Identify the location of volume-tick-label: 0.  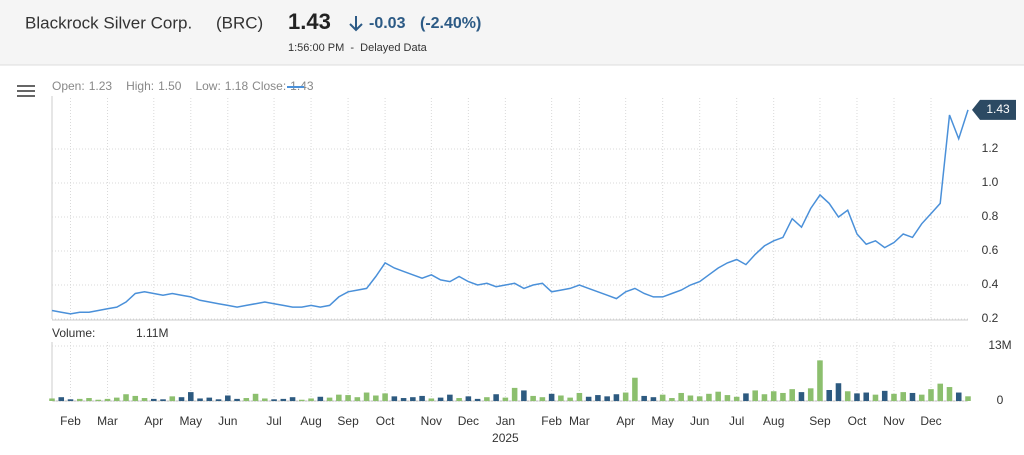
(1000, 400).